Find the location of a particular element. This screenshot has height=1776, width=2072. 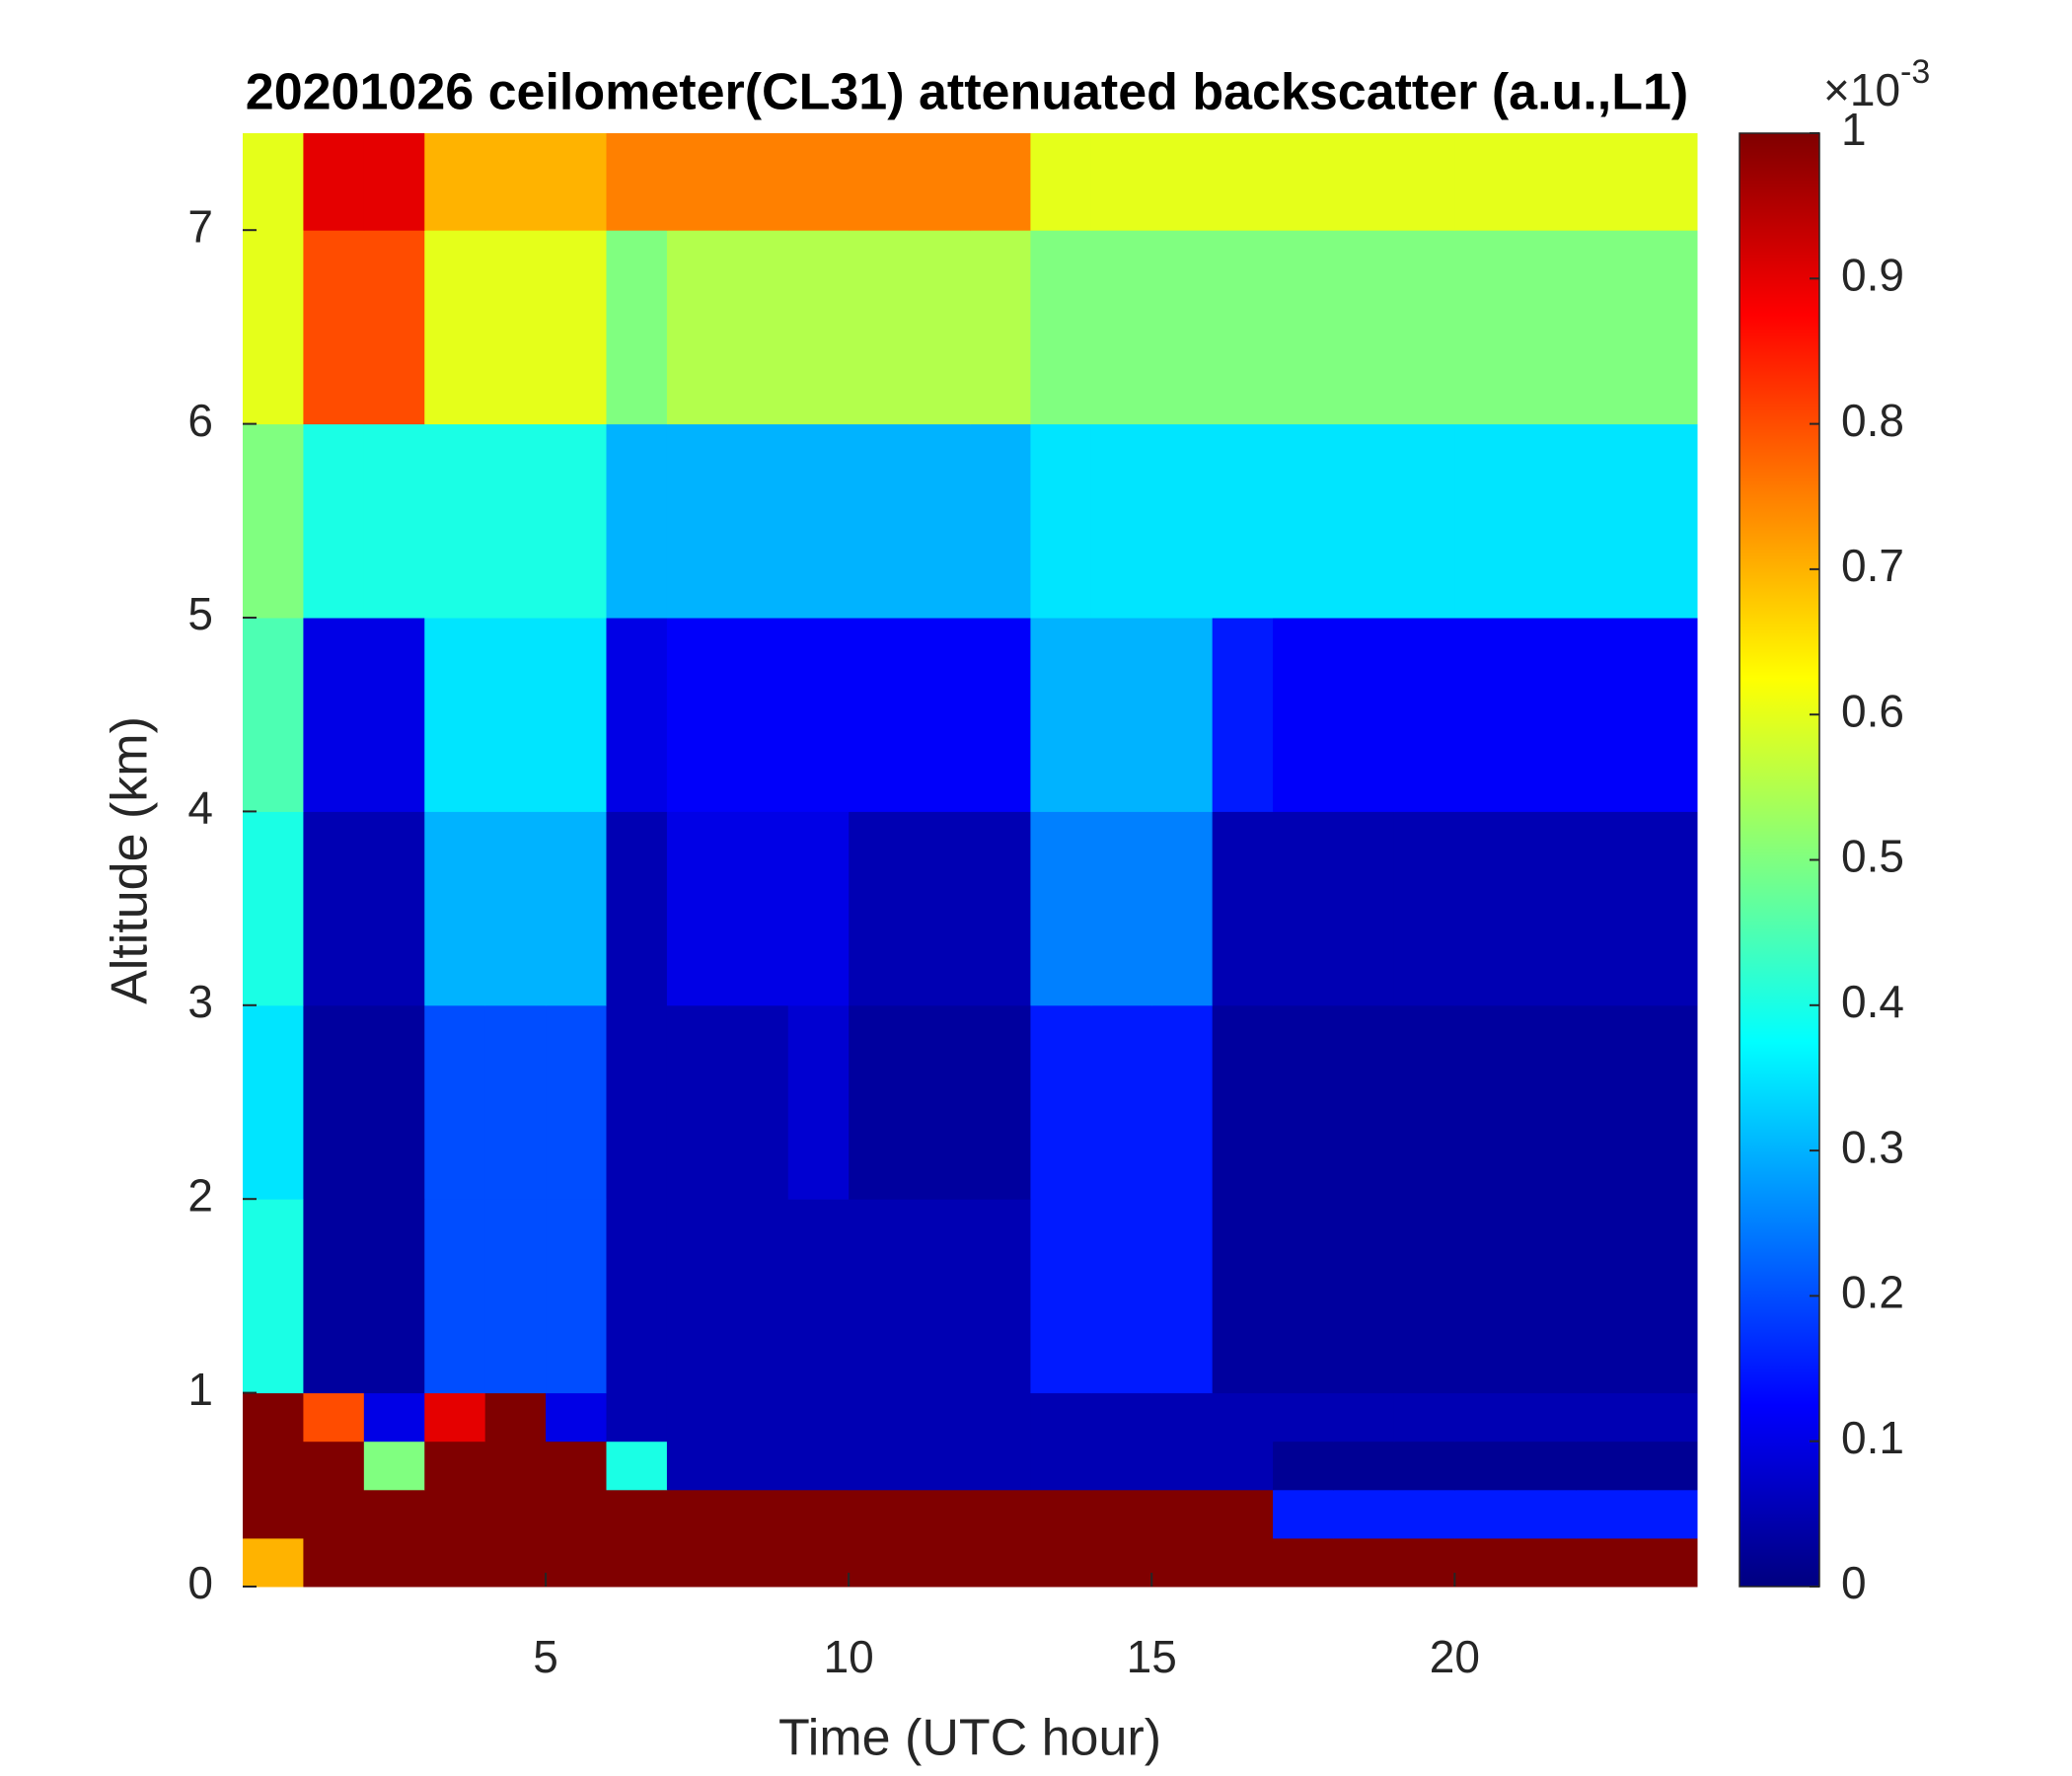

x-axis-label: Time (UTC hour) is located at coordinates (970, 1739).